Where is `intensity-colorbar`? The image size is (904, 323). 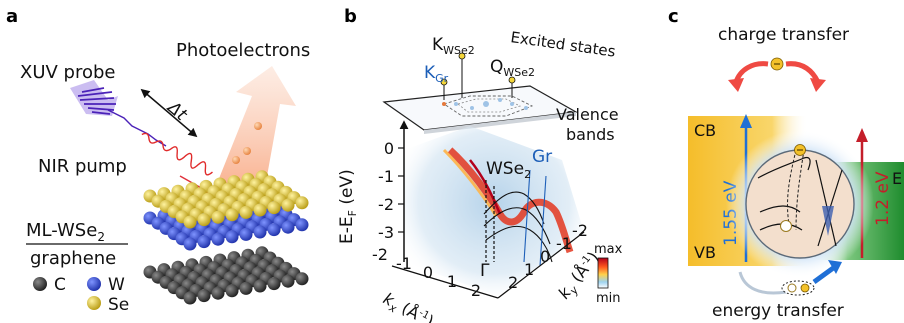 intensity-colorbar is located at coordinates (603, 273).